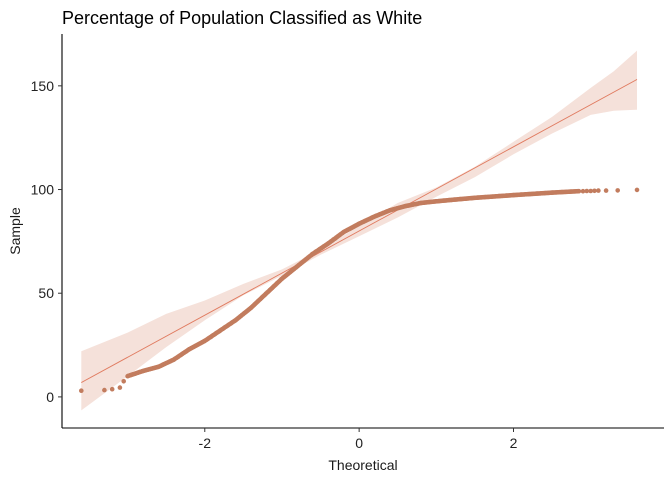 The width and height of the screenshot is (672, 480). Describe the element at coordinates (43, 86) in the screenshot. I see `y-tick-label: 150` at that location.